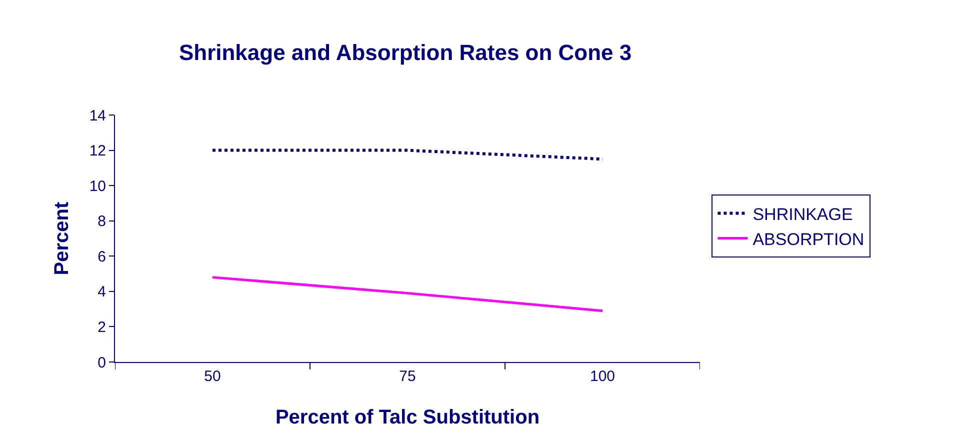  I want to click on y-axis-title: Percent, so click(61, 238).